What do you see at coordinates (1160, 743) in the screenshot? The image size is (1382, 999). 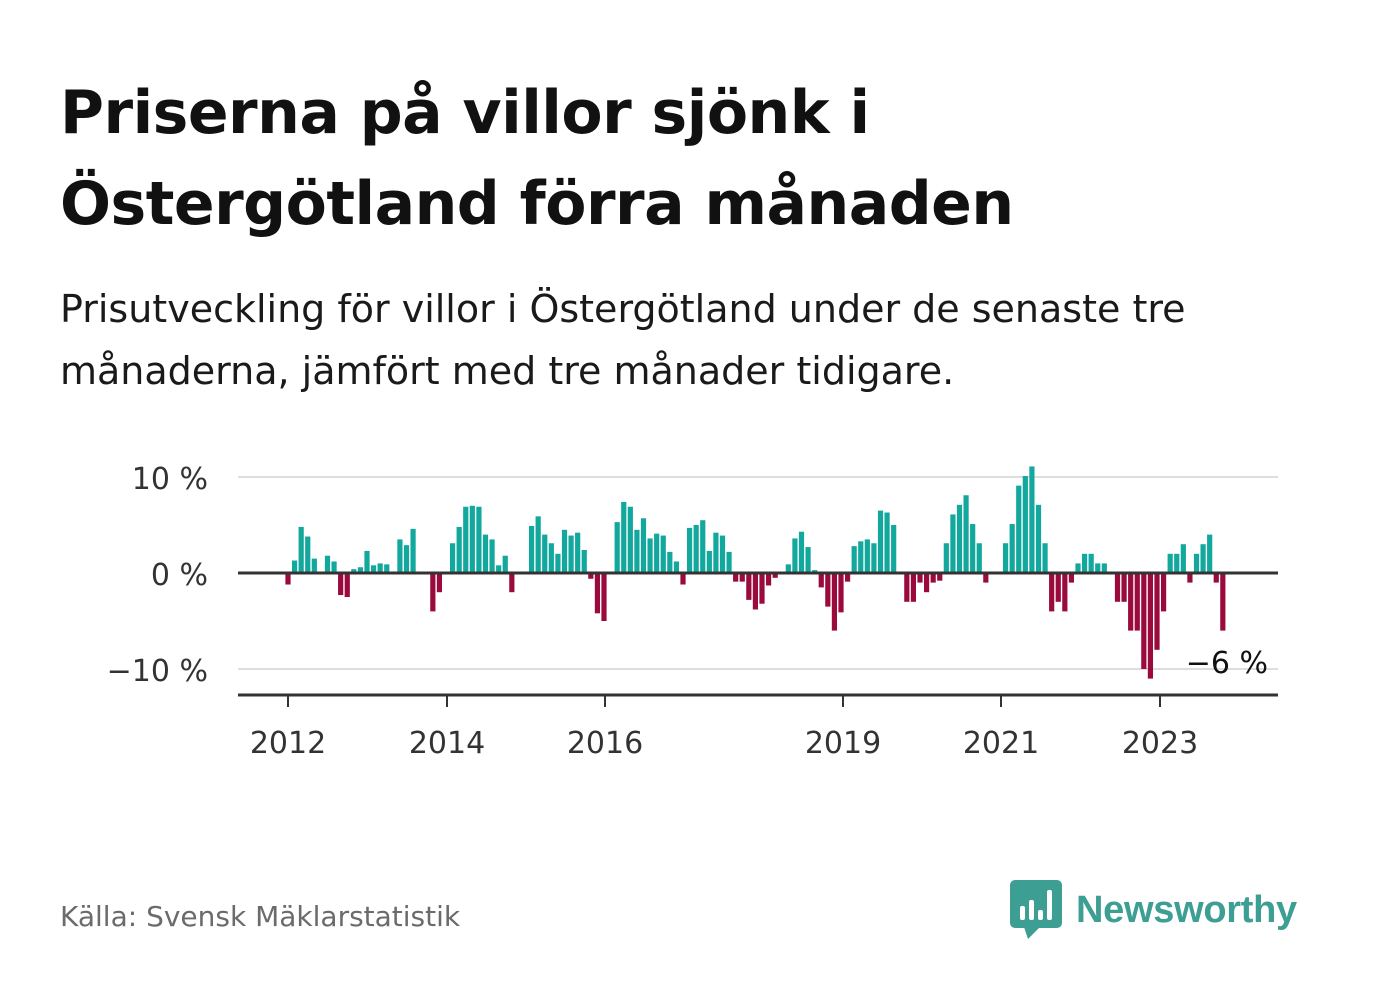 I see `x-tick-label: 2023` at bounding box center [1160, 743].